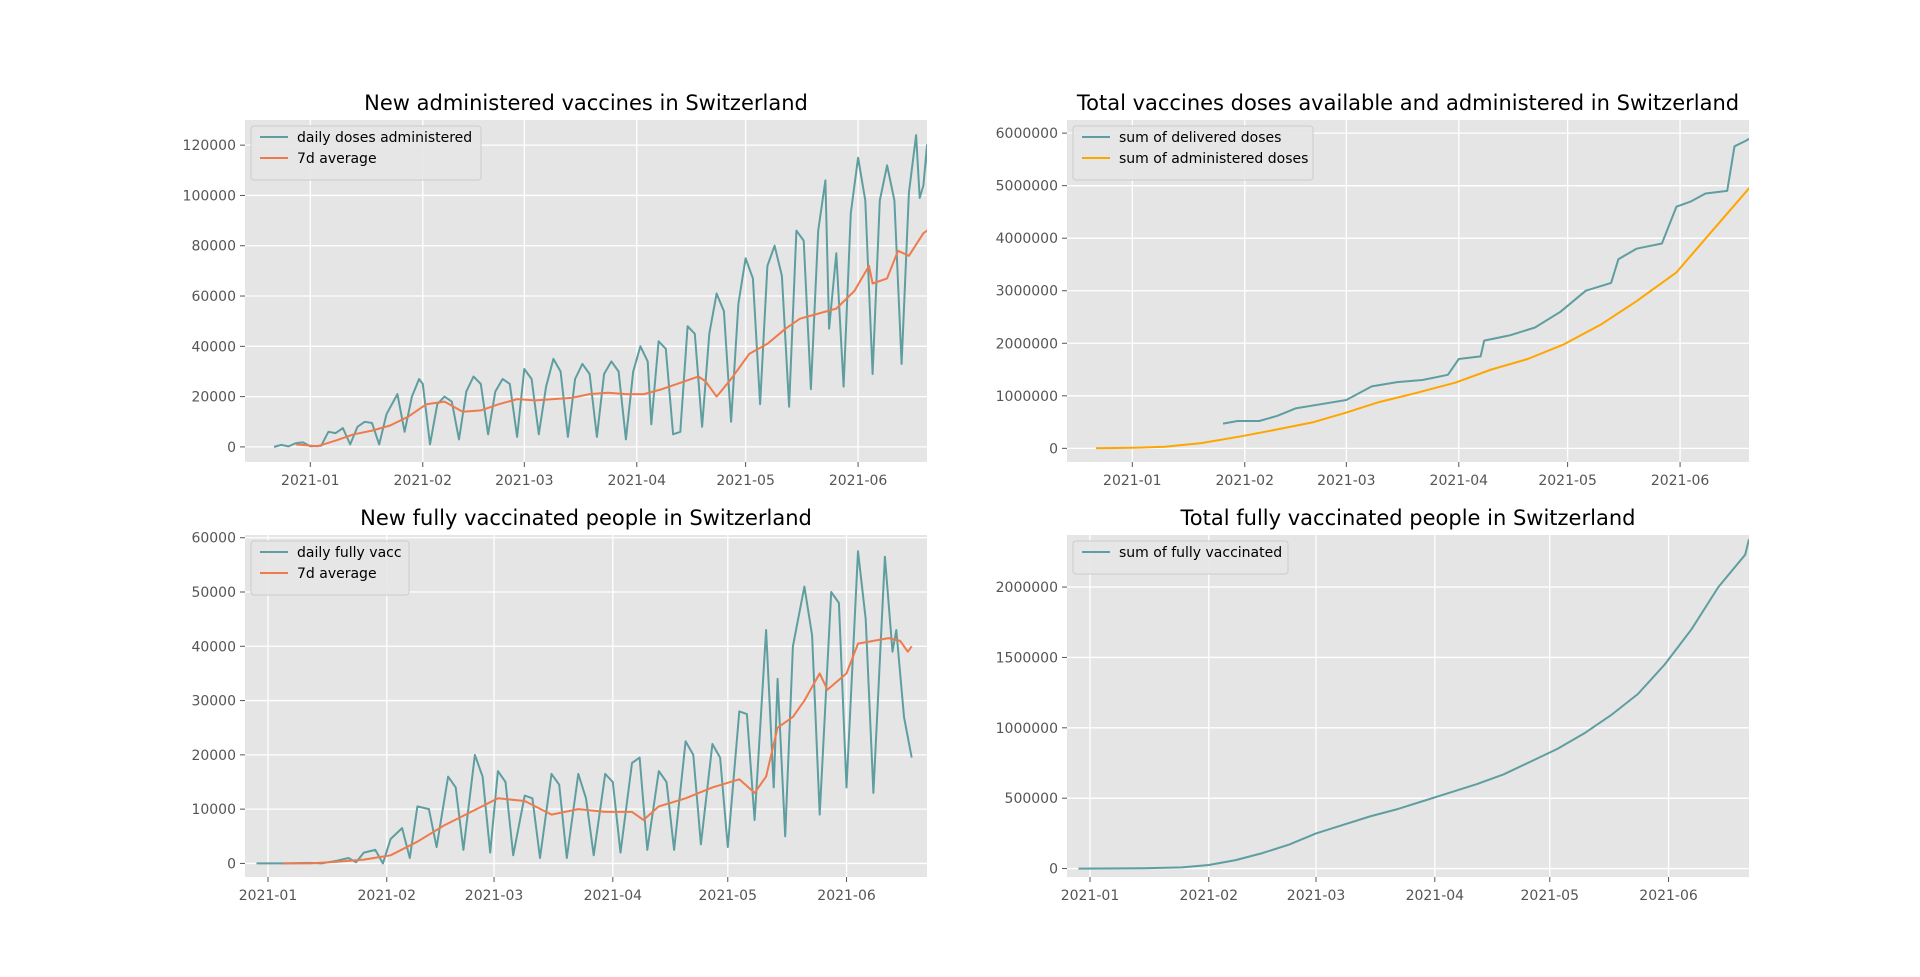  What do you see at coordinates (349, 553) in the screenshot?
I see `legend-label: daily fully vacc` at bounding box center [349, 553].